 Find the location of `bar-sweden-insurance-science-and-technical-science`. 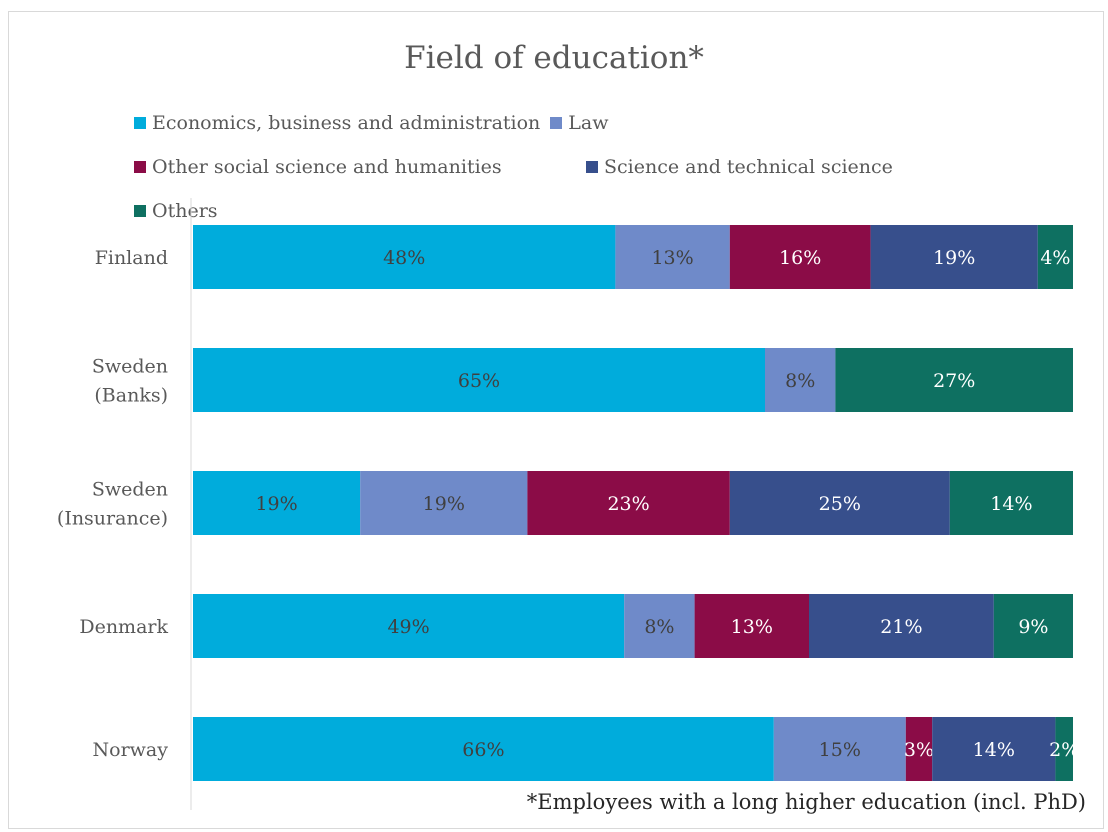

bar-sweden-insurance-science-and-technical-science is located at coordinates (839, 503).